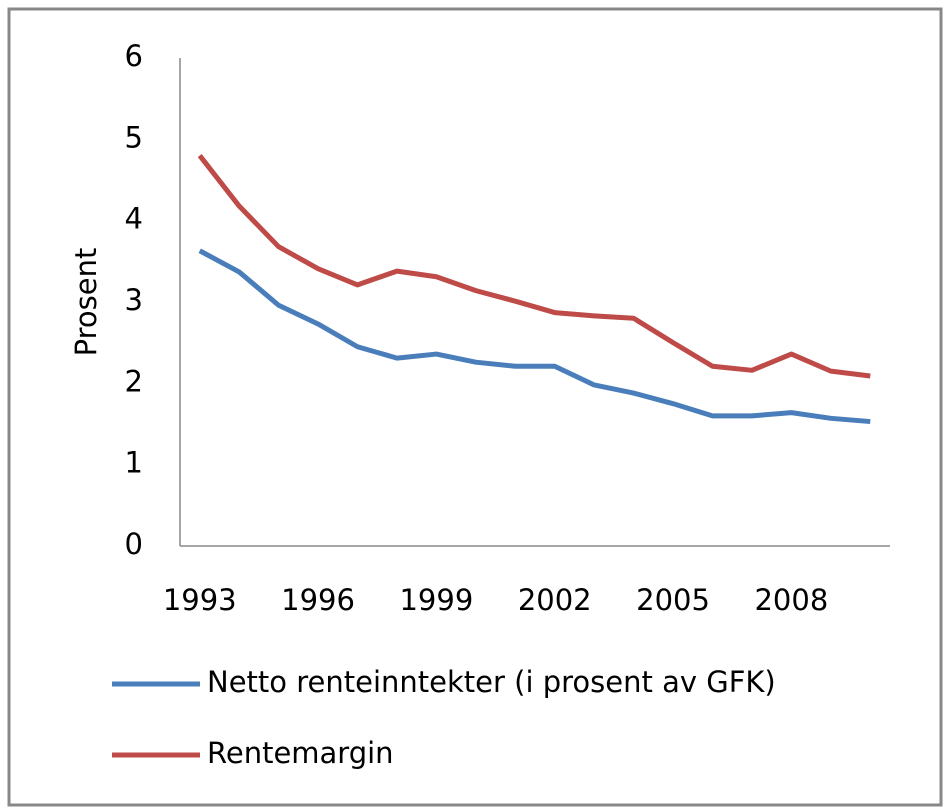  I want to click on x-tick-label: 1999, so click(436, 600).